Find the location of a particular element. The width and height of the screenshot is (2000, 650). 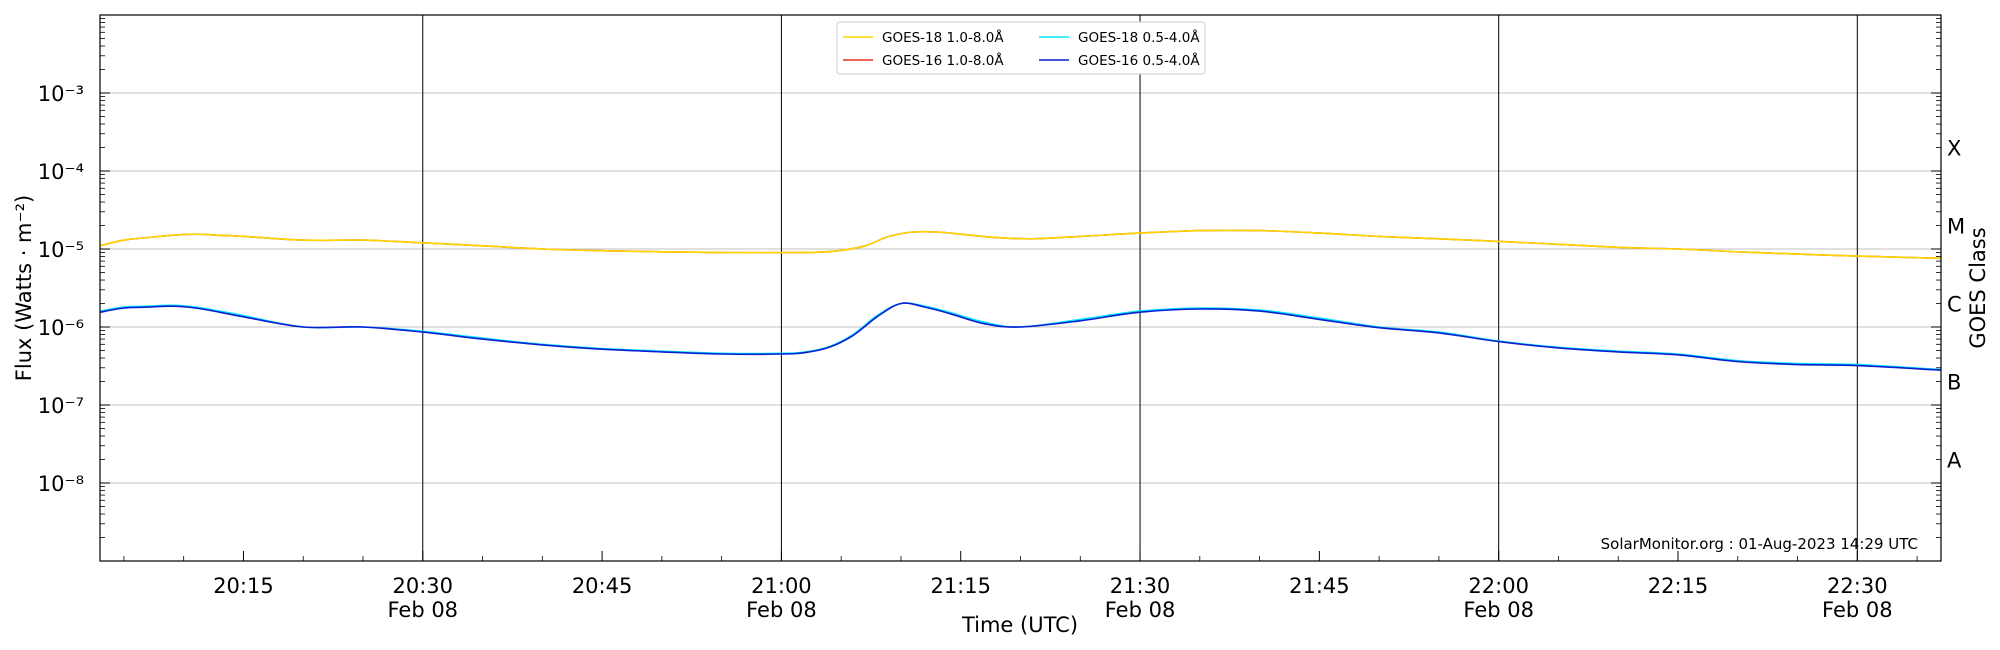

goes-class-label: X is located at coordinates (1954, 149).